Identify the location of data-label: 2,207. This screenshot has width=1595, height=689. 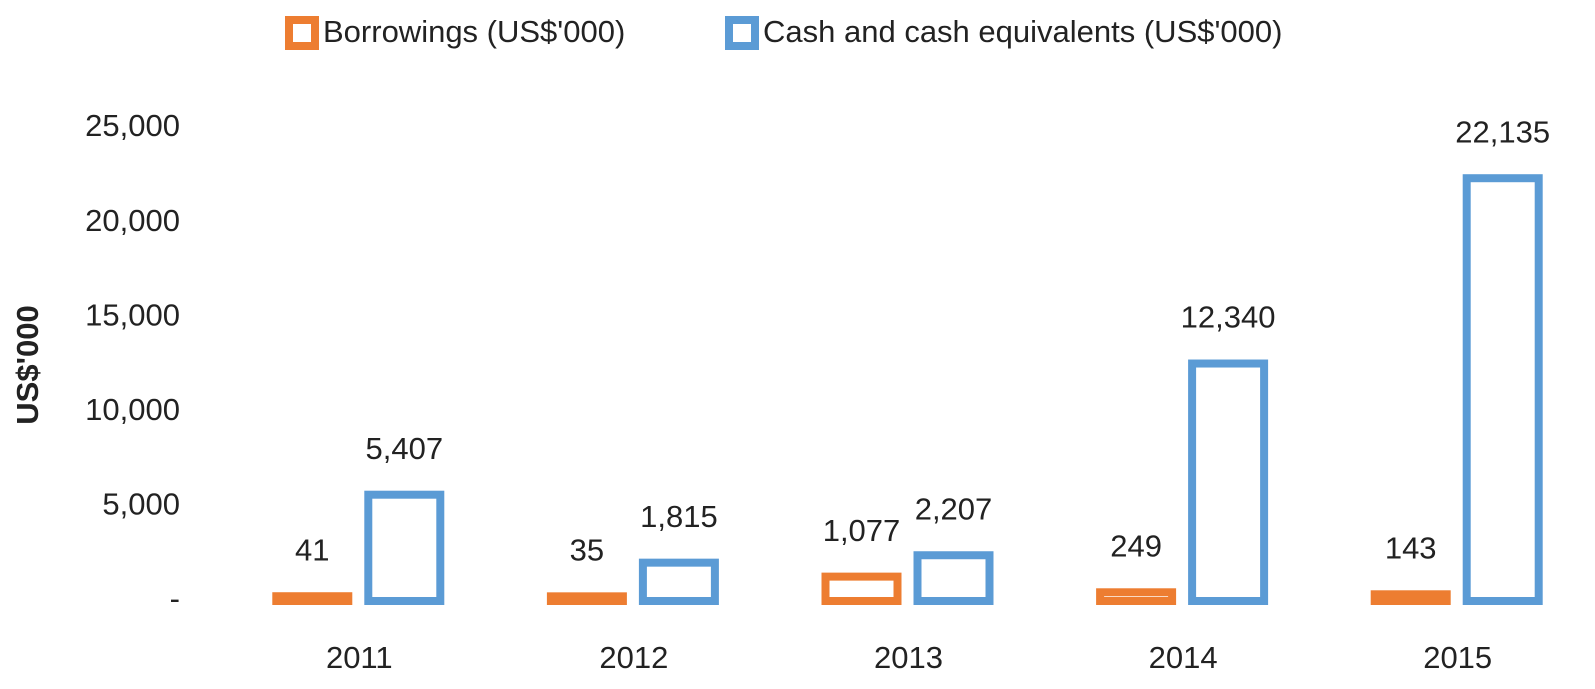
(954, 508).